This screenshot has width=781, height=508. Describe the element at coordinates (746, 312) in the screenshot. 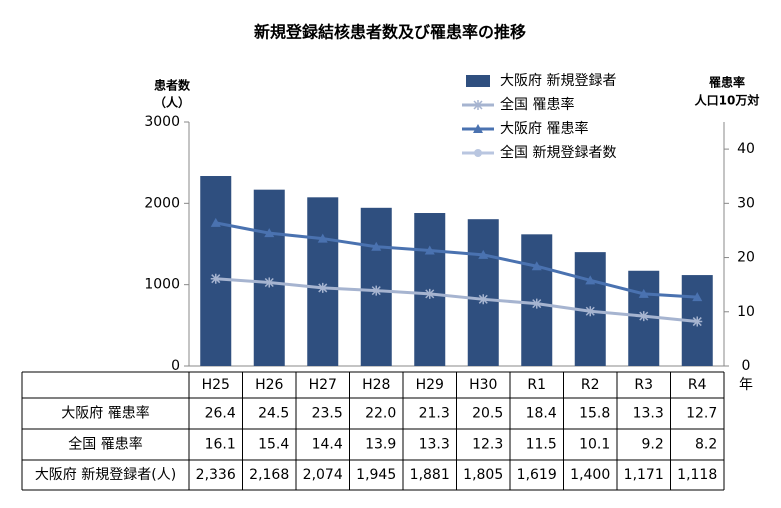

I see `y2-tick-label: 10` at that location.